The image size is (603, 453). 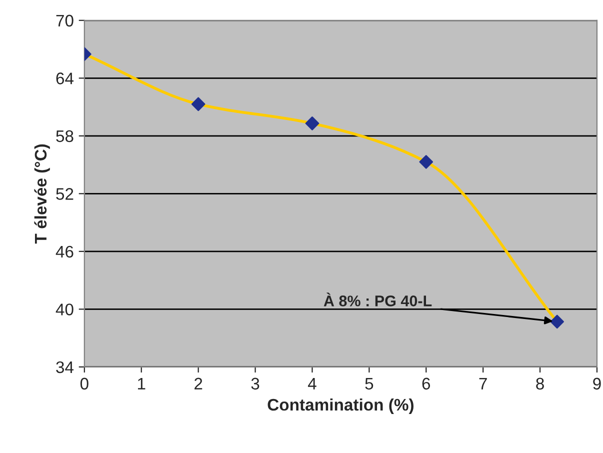 I want to click on x-tick-label: 6, so click(x=426, y=384).